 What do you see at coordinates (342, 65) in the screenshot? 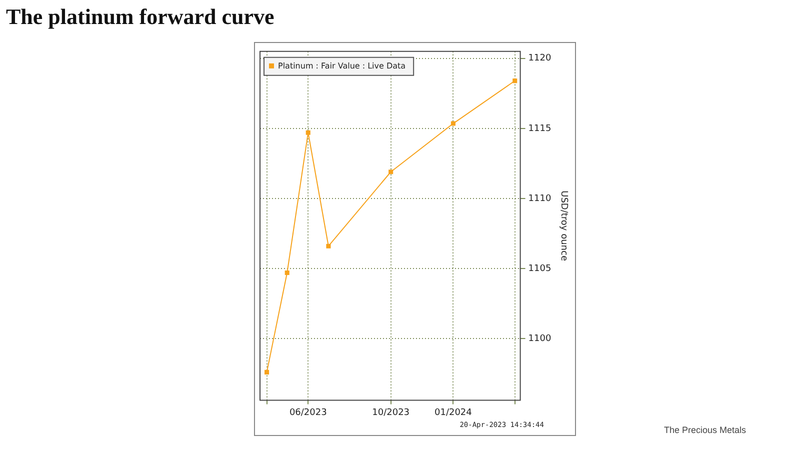
I see `legend-label: Platinum : Fair Value : Live Data` at bounding box center [342, 65].